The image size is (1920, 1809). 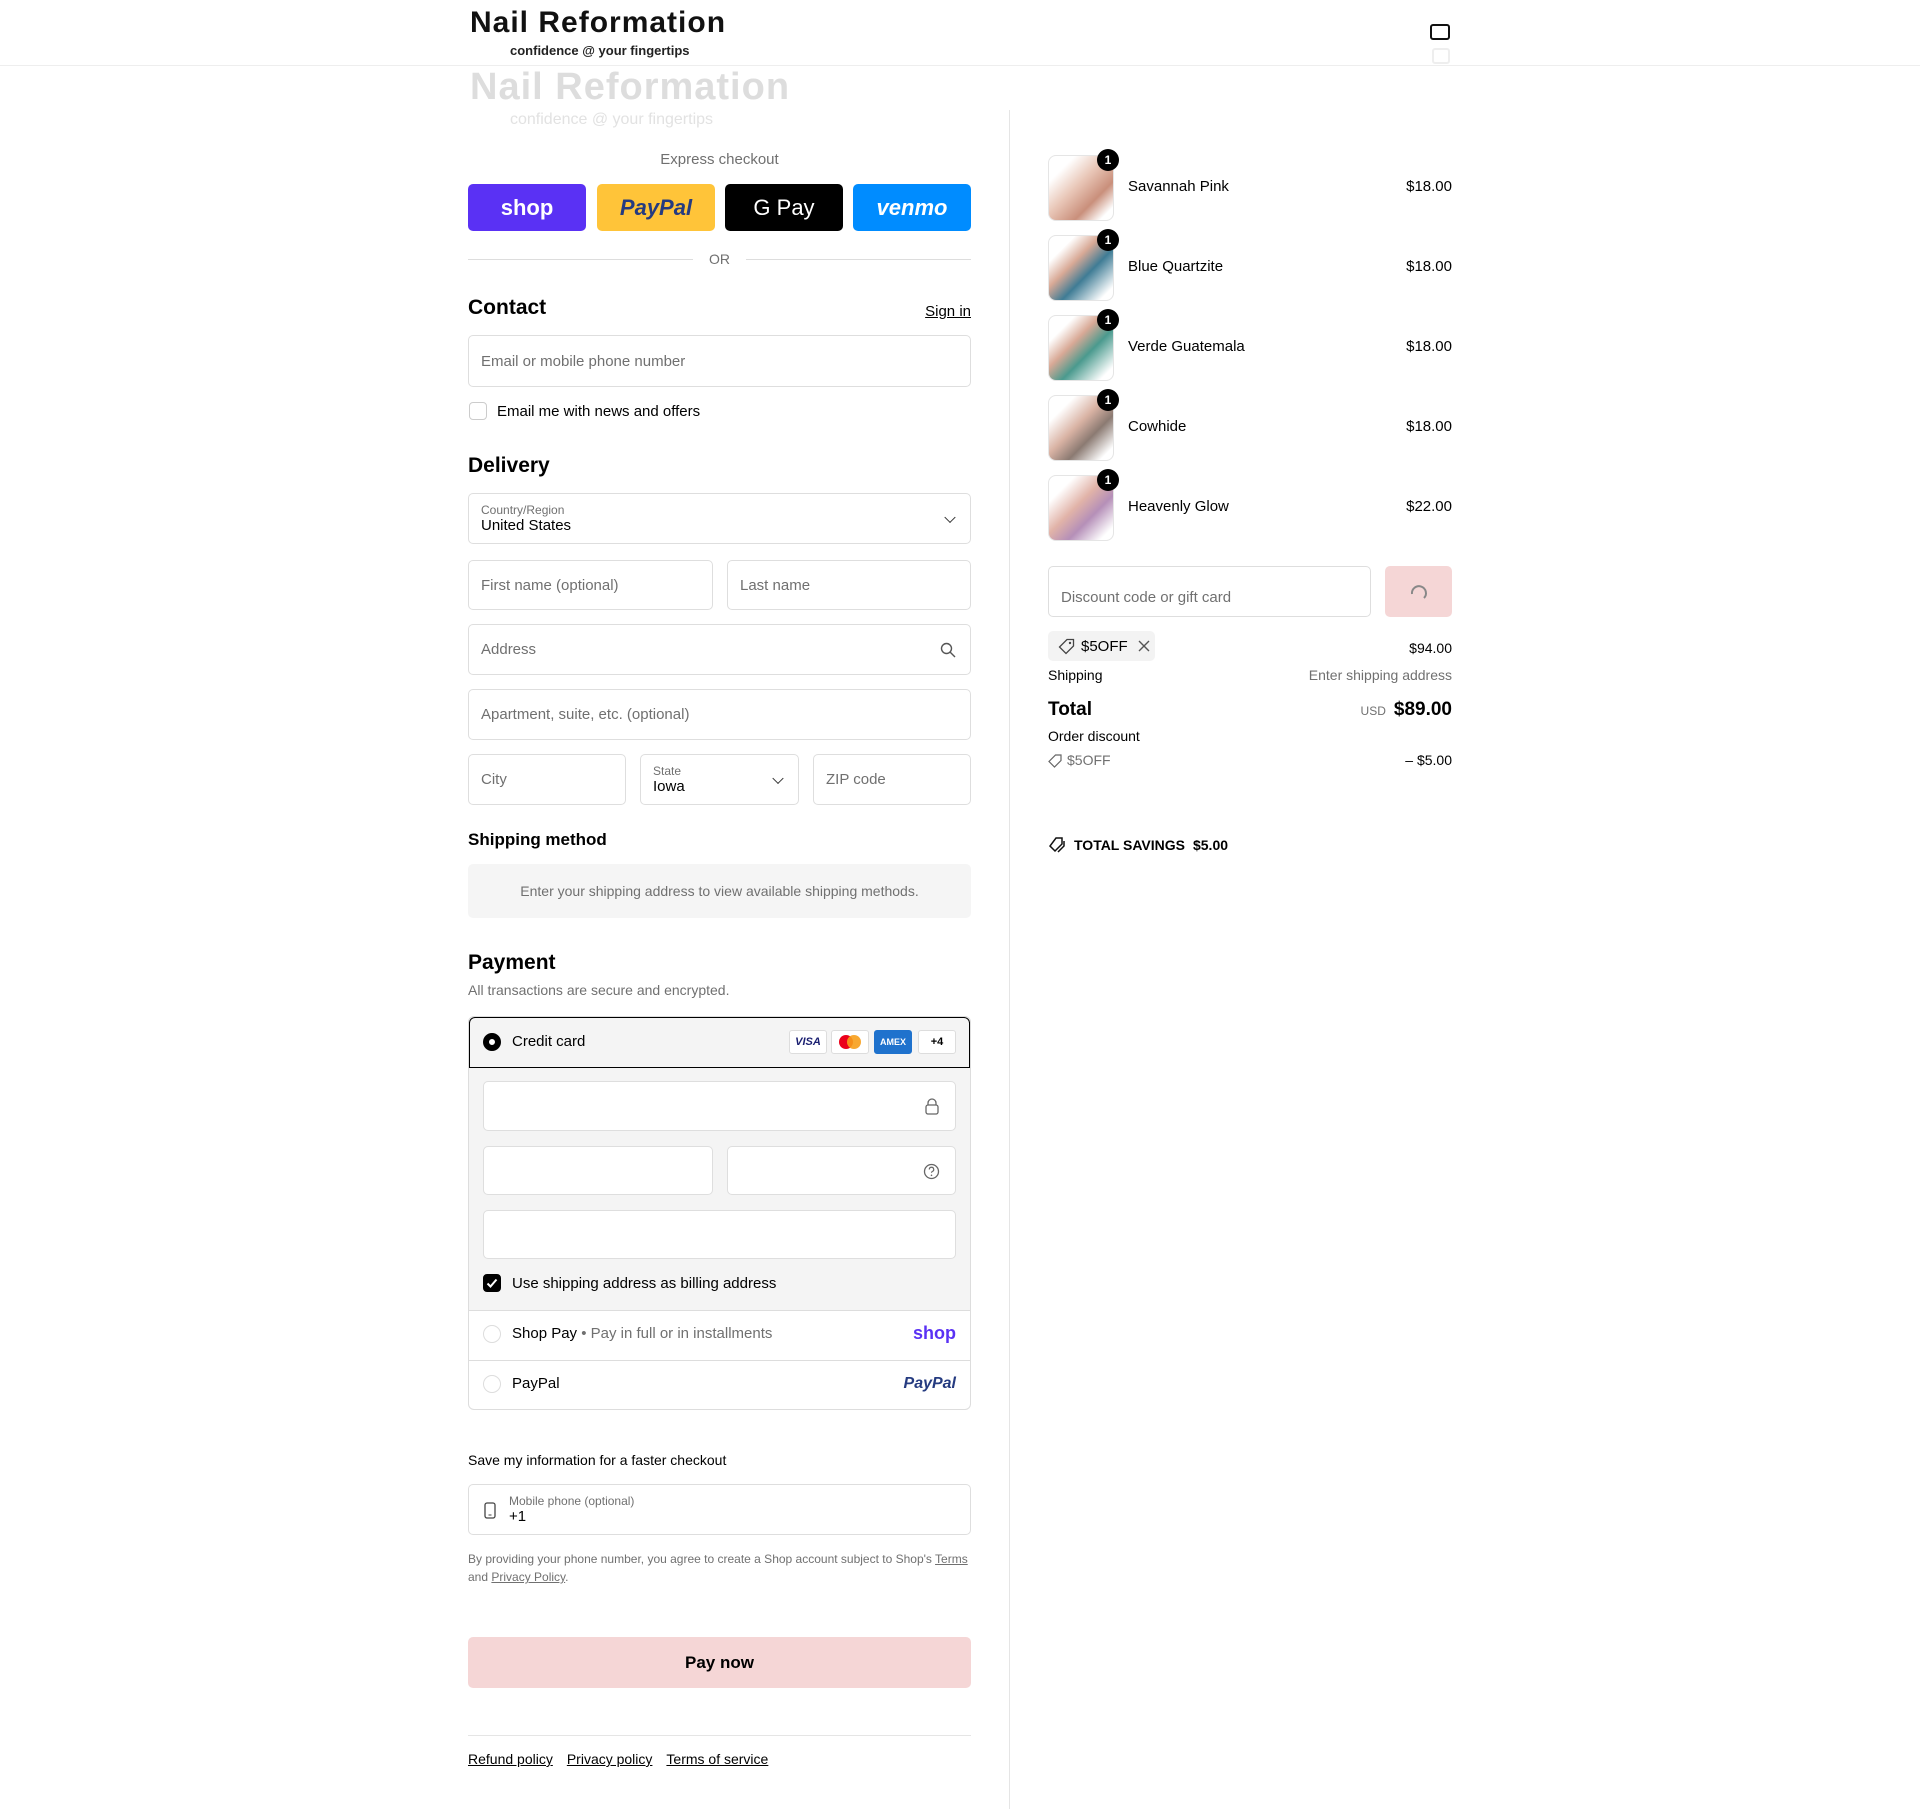 What do you see at coordinates (719, 1234) in the screenshot?
I see `name-on-card-field` at bounding box center [719, 1234].